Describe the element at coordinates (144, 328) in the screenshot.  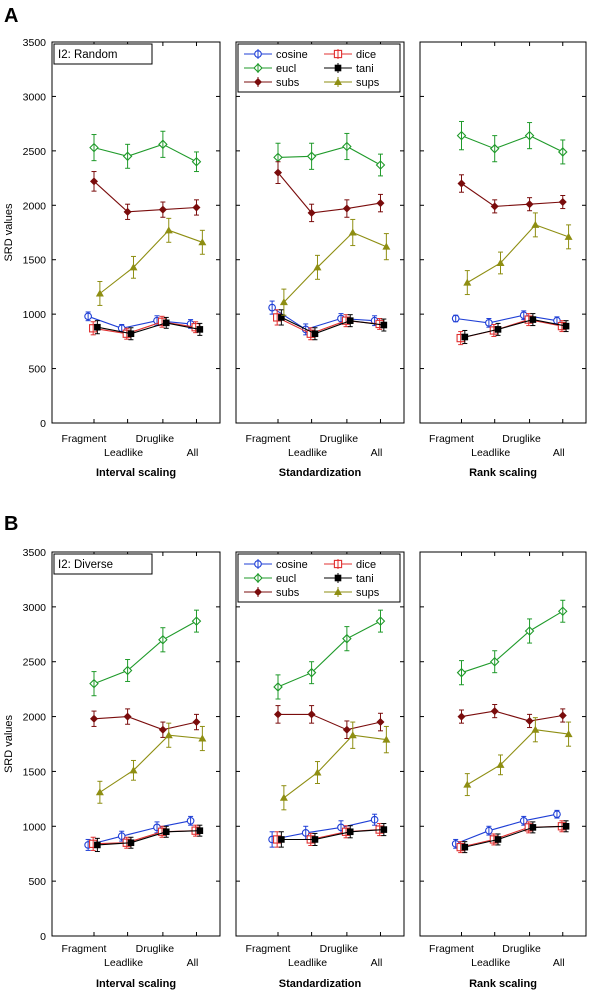
I see `series-line-dice` at that location.